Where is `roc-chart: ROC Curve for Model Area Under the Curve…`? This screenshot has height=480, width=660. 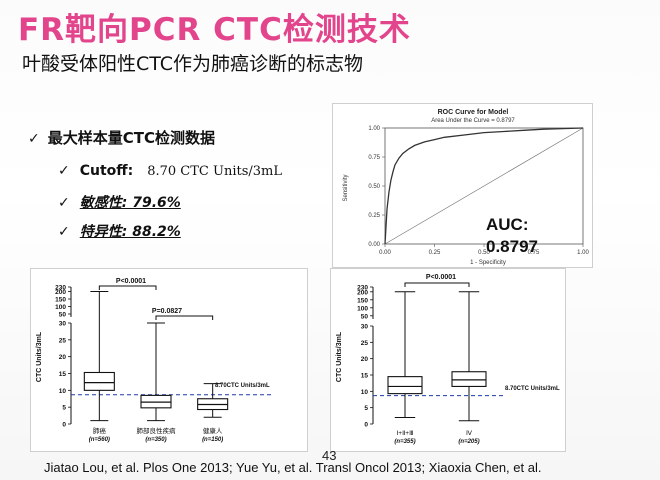
roc-chart: ROC Curve for Model Area Under the Curve… is located at coordinates (466, 187).